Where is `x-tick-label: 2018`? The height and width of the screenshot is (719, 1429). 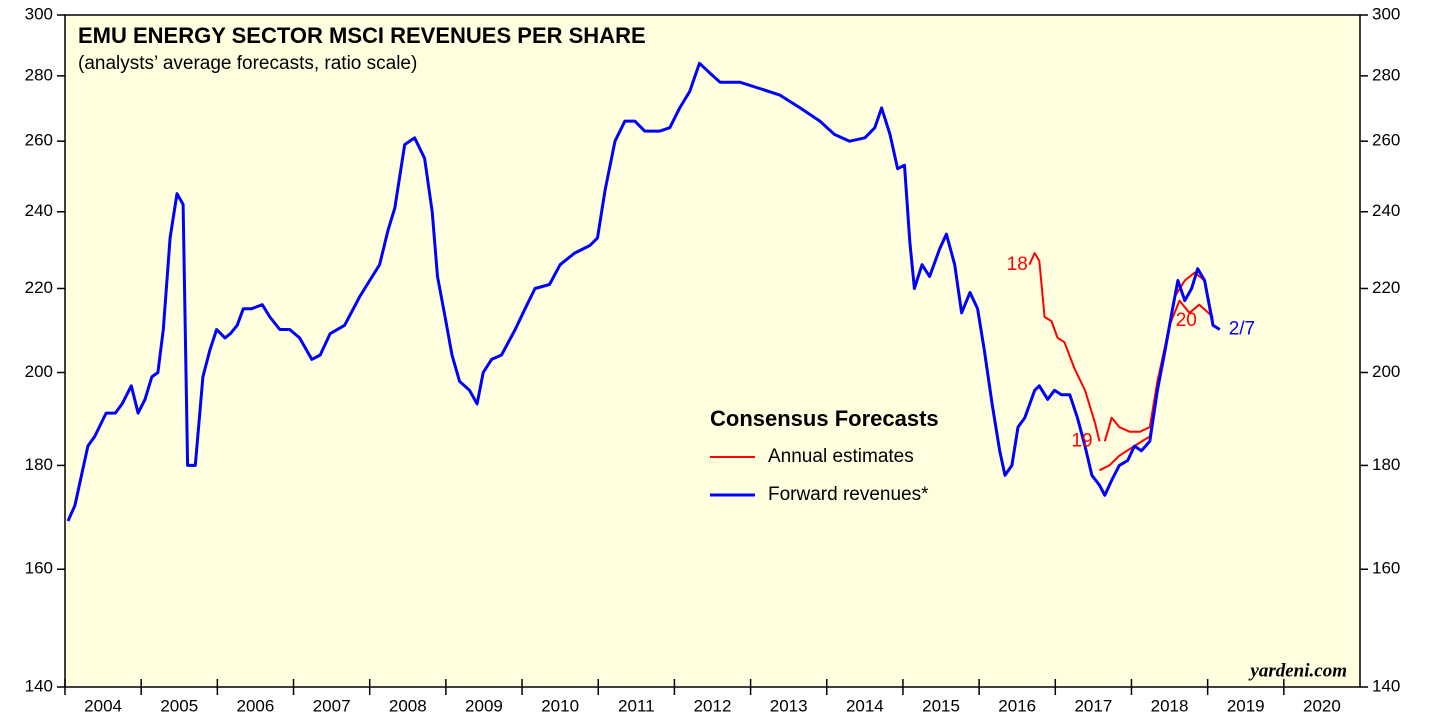 x-tick-label: 2018 is located at coordinates (1170, 705).